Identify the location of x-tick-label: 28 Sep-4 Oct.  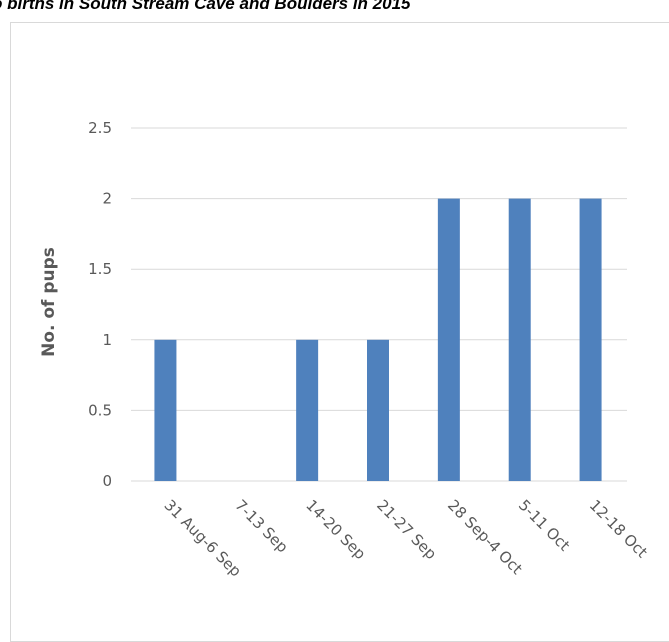
(485, 537).